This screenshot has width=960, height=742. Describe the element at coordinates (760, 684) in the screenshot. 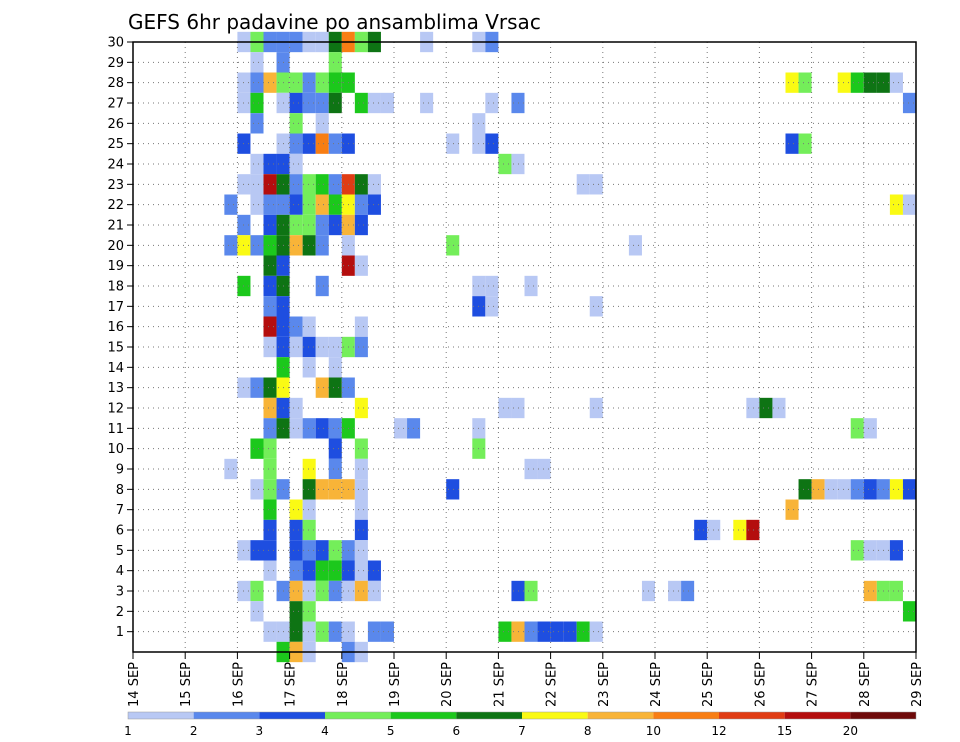

I see `x-tick-label: 26 SEP` at that location.